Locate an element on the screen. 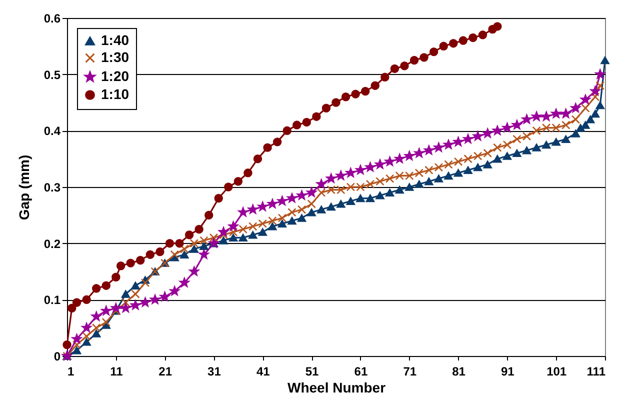 This screenshot has width=618, height=415. y-tick-label: 0.6 is located at coordinates (52, 19).